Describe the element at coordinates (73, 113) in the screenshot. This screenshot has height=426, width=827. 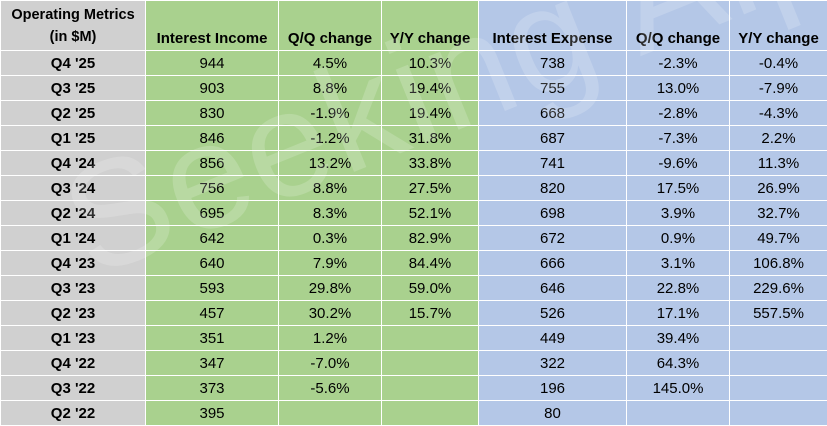
I see `row-label: Q2 '25` at that location.